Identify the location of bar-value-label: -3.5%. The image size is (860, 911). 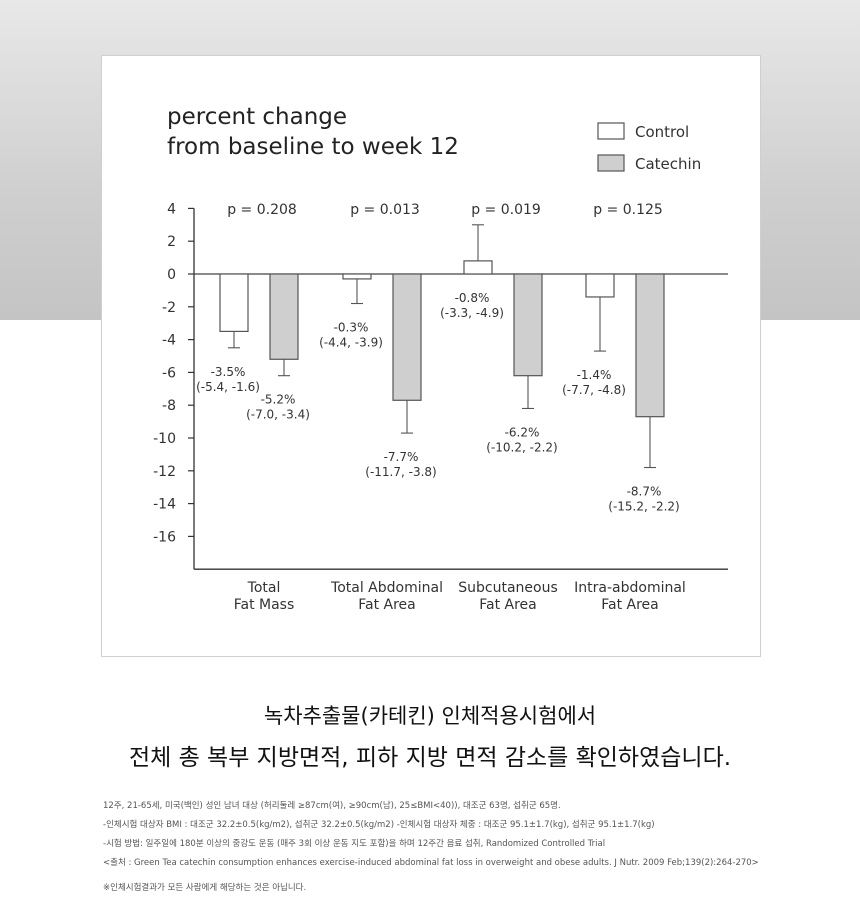
(228, 372).